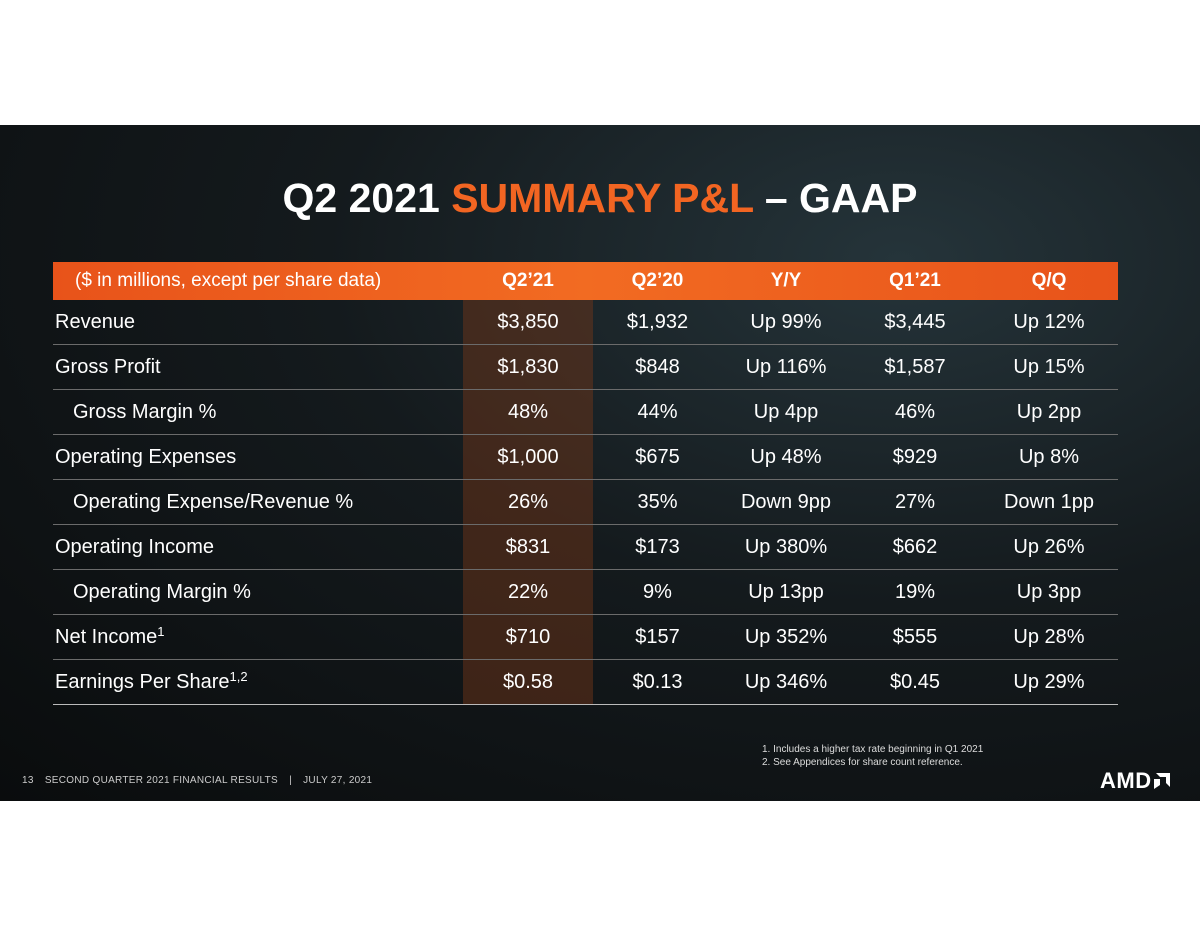 This screenshot has width=1200, height=927. Describe the element at coordinates (1049, 457) in the screenshot. I see `table-cell: Up 8%` at that location.